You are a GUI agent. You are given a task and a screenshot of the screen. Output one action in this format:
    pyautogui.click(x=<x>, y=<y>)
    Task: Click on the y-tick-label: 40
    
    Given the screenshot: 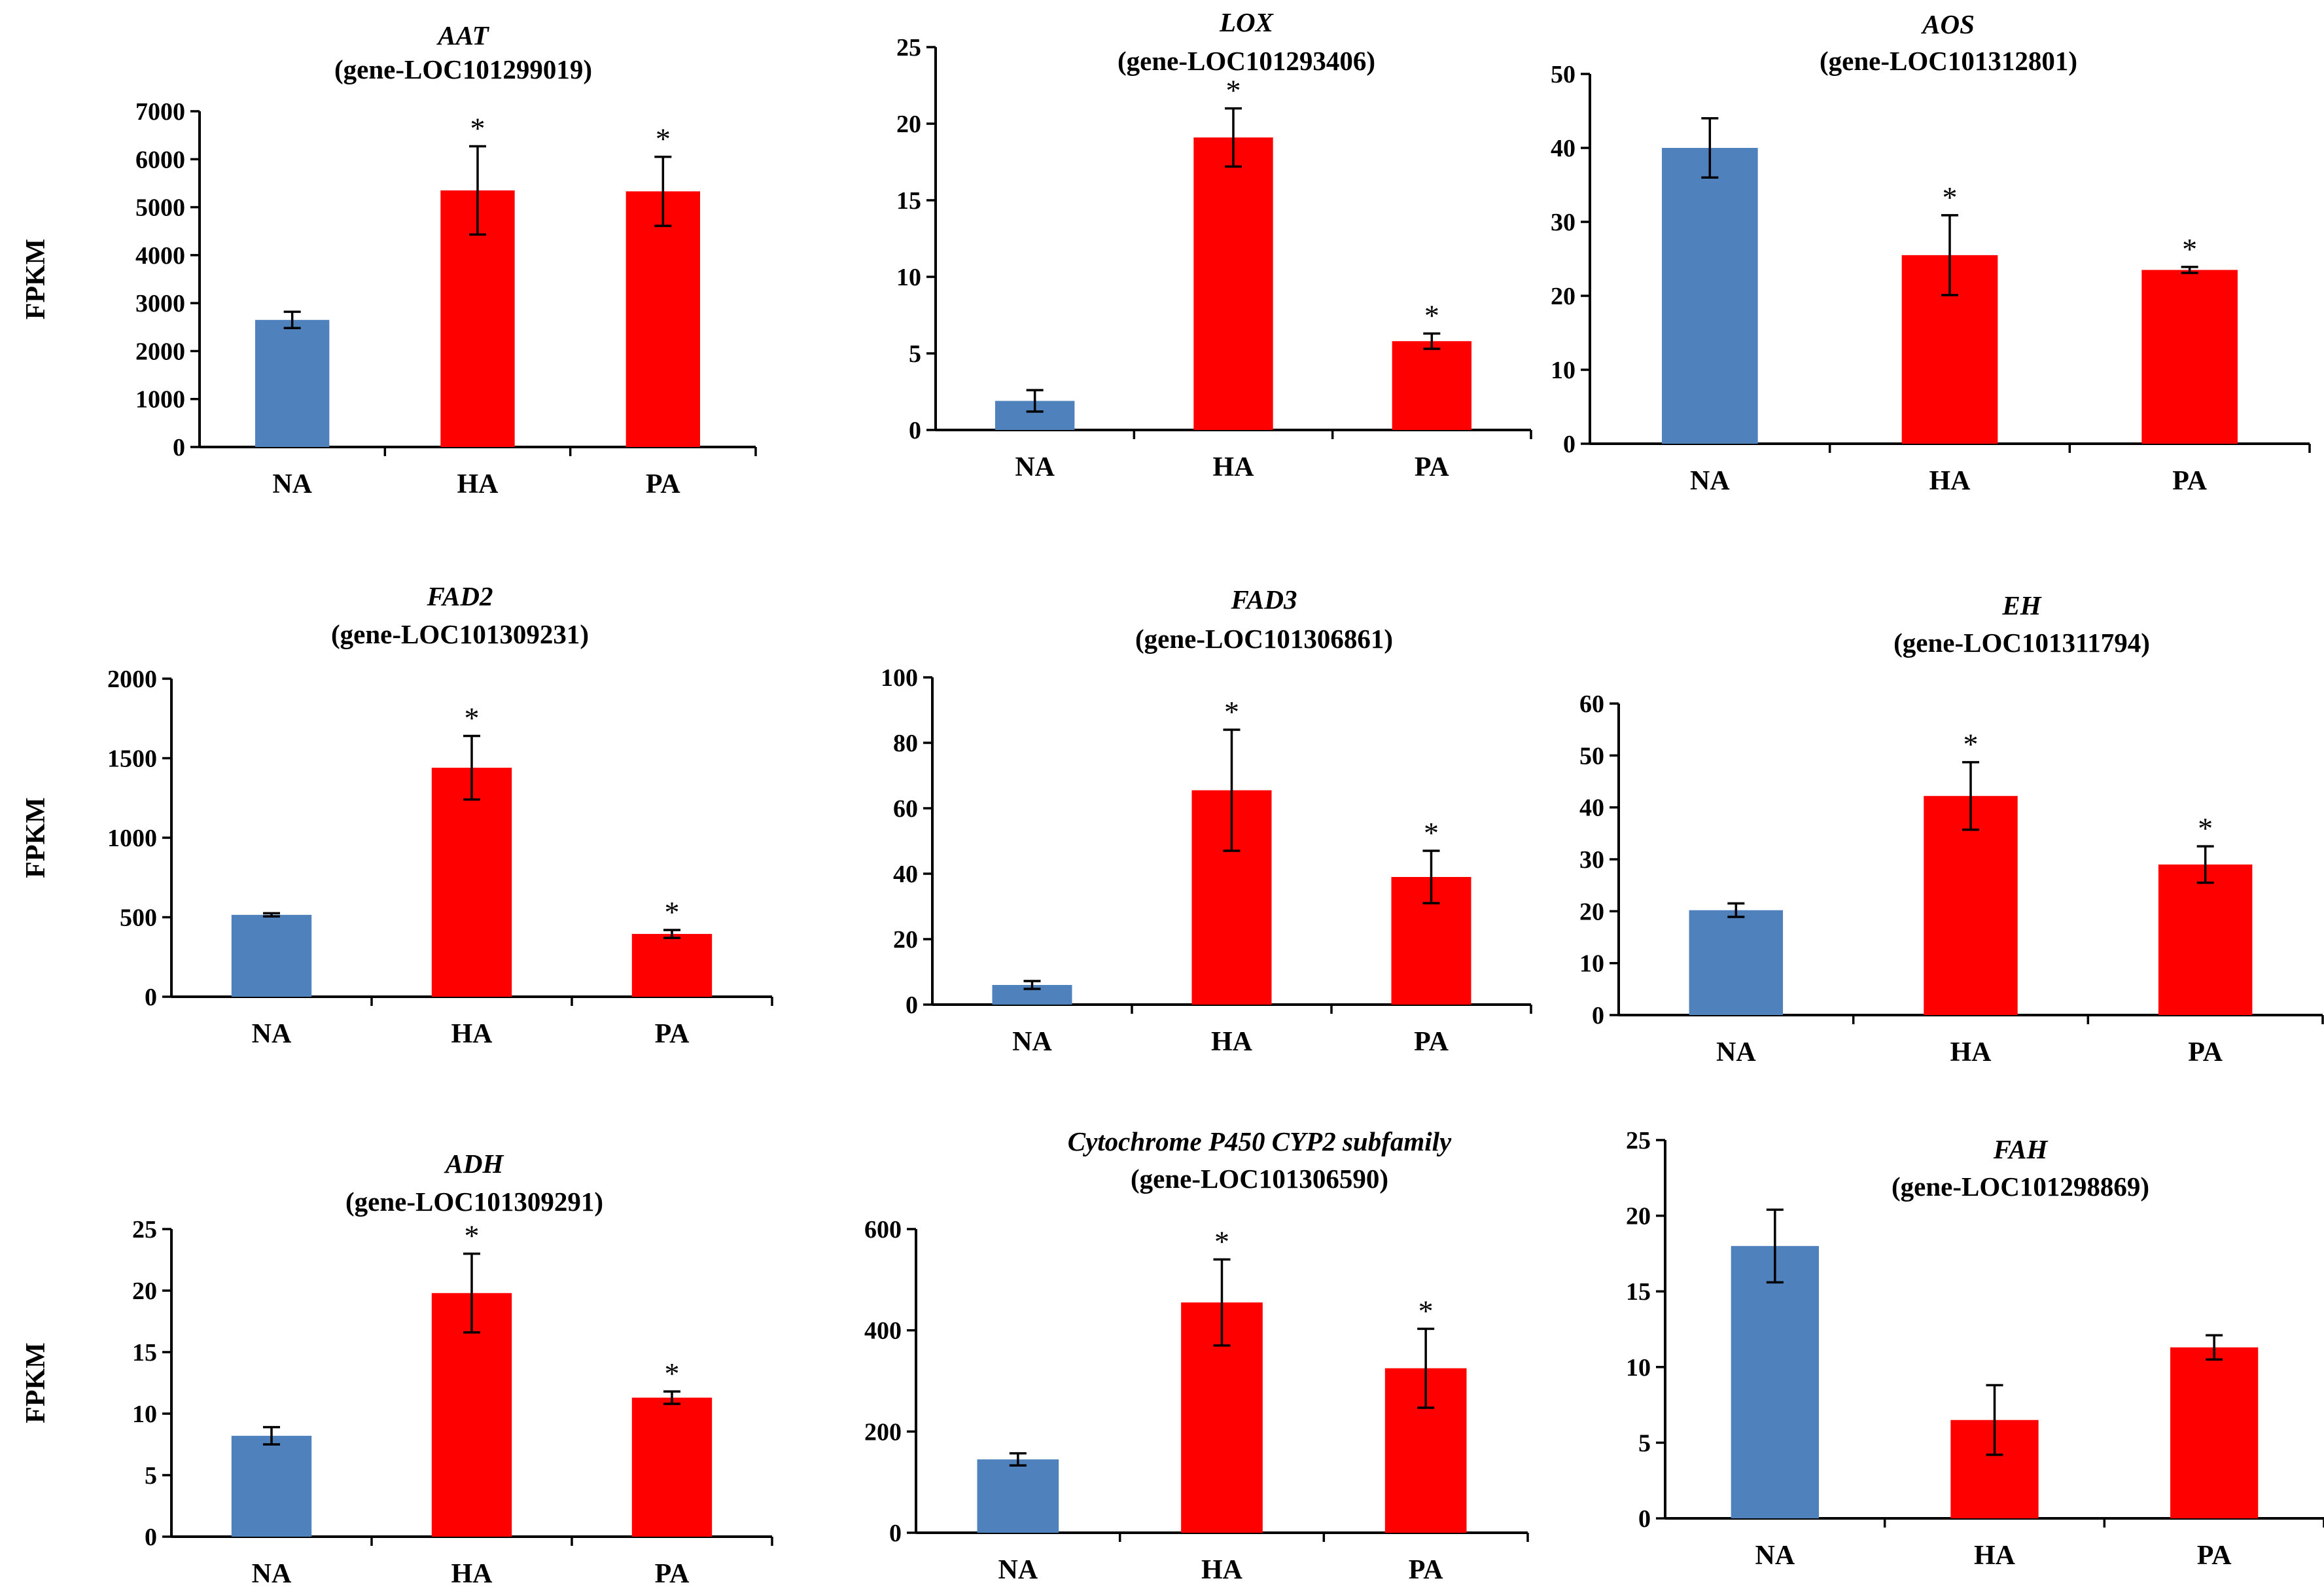 What is the action you would take?
    pyautogui.click(x=906, y=875)
    